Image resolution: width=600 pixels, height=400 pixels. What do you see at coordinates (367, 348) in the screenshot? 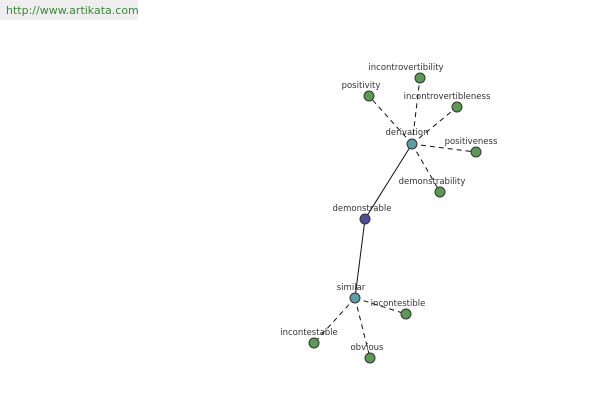
I see `node-label: obvious` at bounding box center [367, 348].